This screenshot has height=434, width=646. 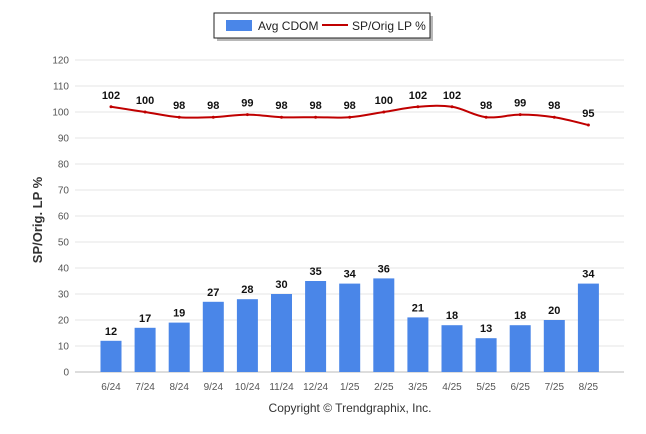 I want to click on bar-value-label: 36, so click(x=384, y=269).